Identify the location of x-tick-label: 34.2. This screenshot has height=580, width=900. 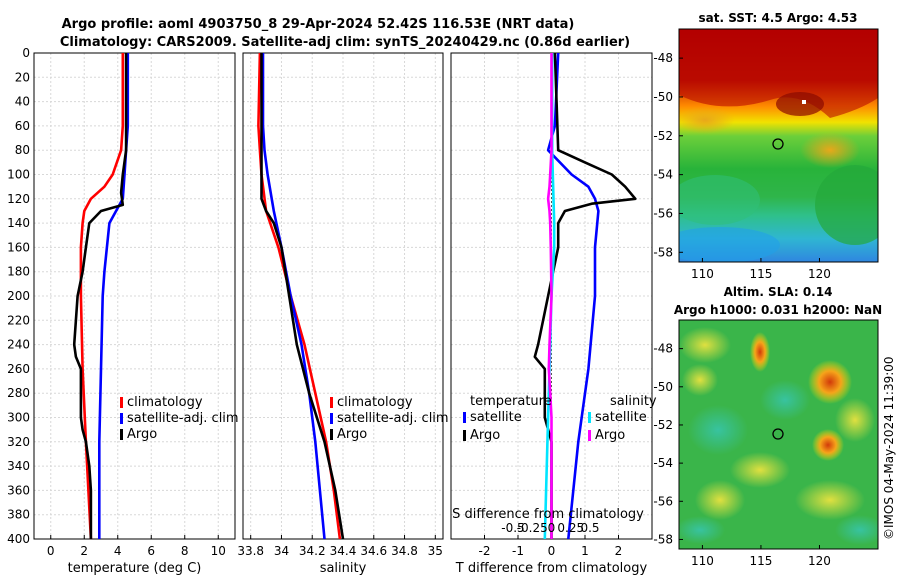
(312, 551).